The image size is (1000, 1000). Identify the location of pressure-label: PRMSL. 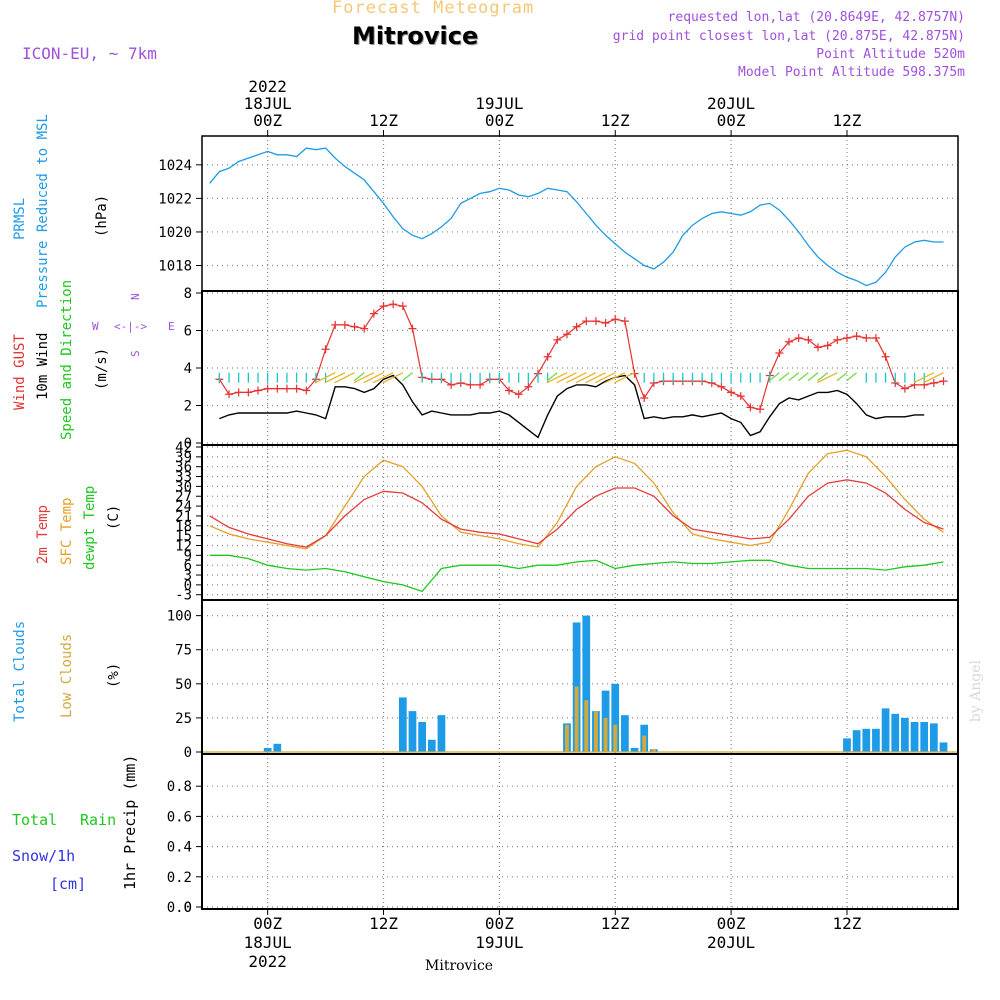
(20, 219).